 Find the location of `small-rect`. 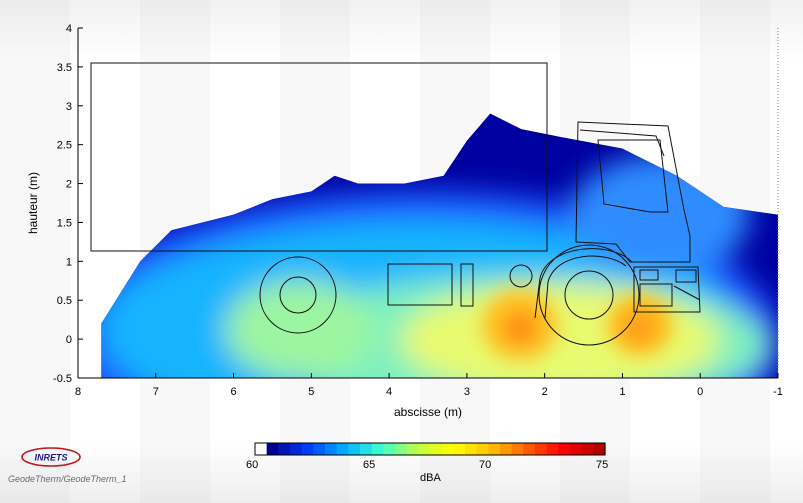

small-rect is located at coordinates (467, 285).